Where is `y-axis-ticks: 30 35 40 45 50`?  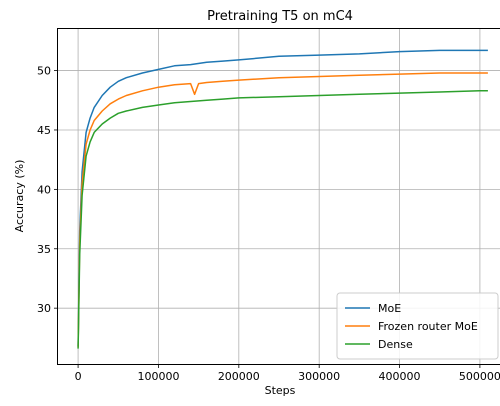 y-axis-ticks: 30 35 40 45 50 is located at coordinates (47, 190).